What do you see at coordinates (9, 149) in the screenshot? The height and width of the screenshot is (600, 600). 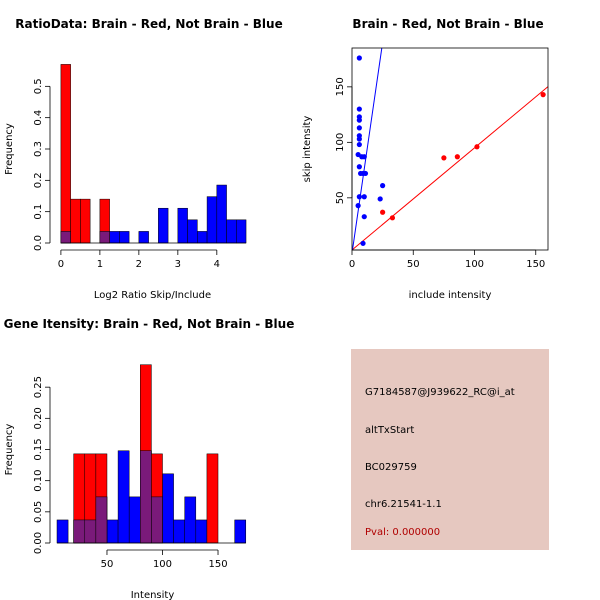 I see `ratio_hist-y-label: Frequency` at bounding box center [9, 149].